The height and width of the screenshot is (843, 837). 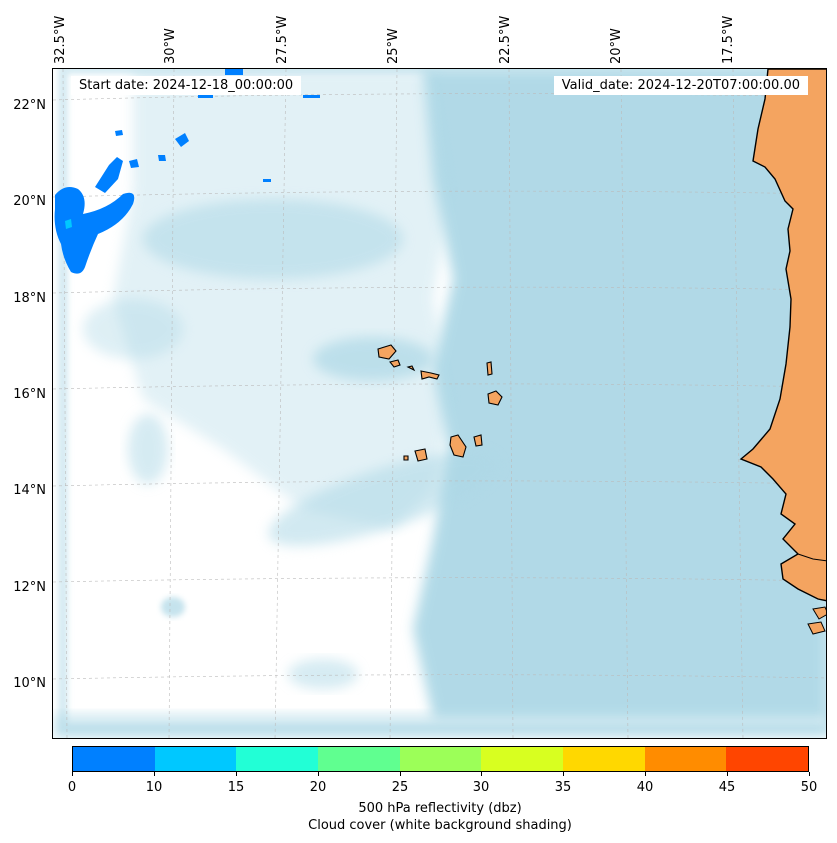 I want to click on start-date-label: Start date: 2024-12-18_00:00:00, so click(x=186, y=85).